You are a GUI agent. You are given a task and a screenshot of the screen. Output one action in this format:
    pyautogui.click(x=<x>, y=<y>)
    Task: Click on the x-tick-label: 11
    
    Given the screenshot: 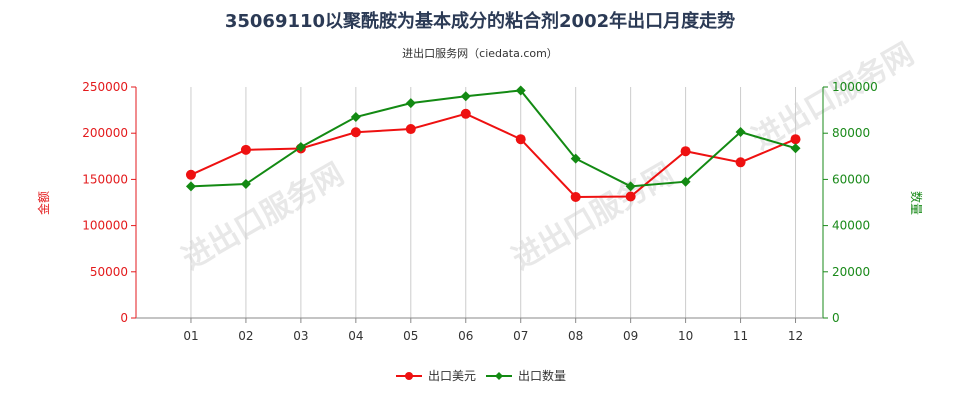 What is the action you would take?
    pyautogui.click(x=740, y=336)
    